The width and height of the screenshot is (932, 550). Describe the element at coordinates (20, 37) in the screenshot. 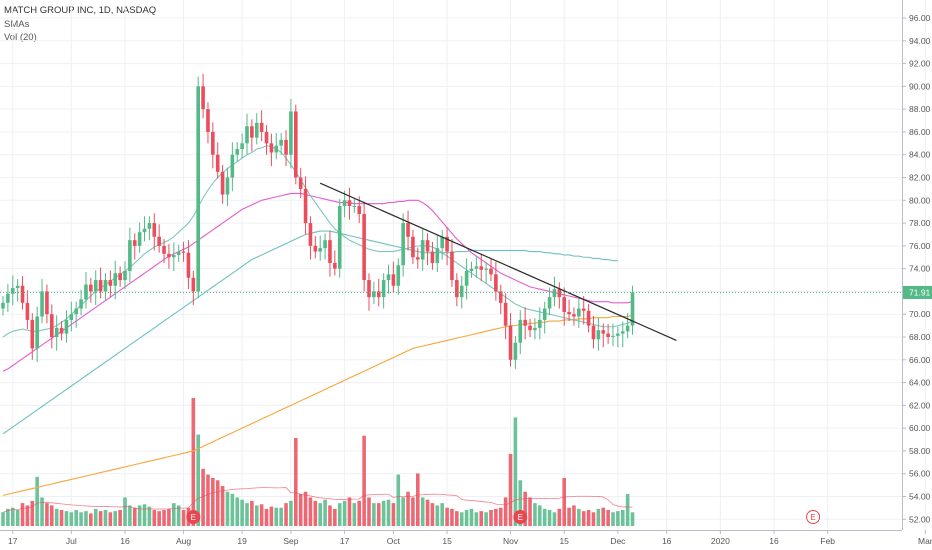

I see `indicator-vol-label: Vol (20)` at that location.